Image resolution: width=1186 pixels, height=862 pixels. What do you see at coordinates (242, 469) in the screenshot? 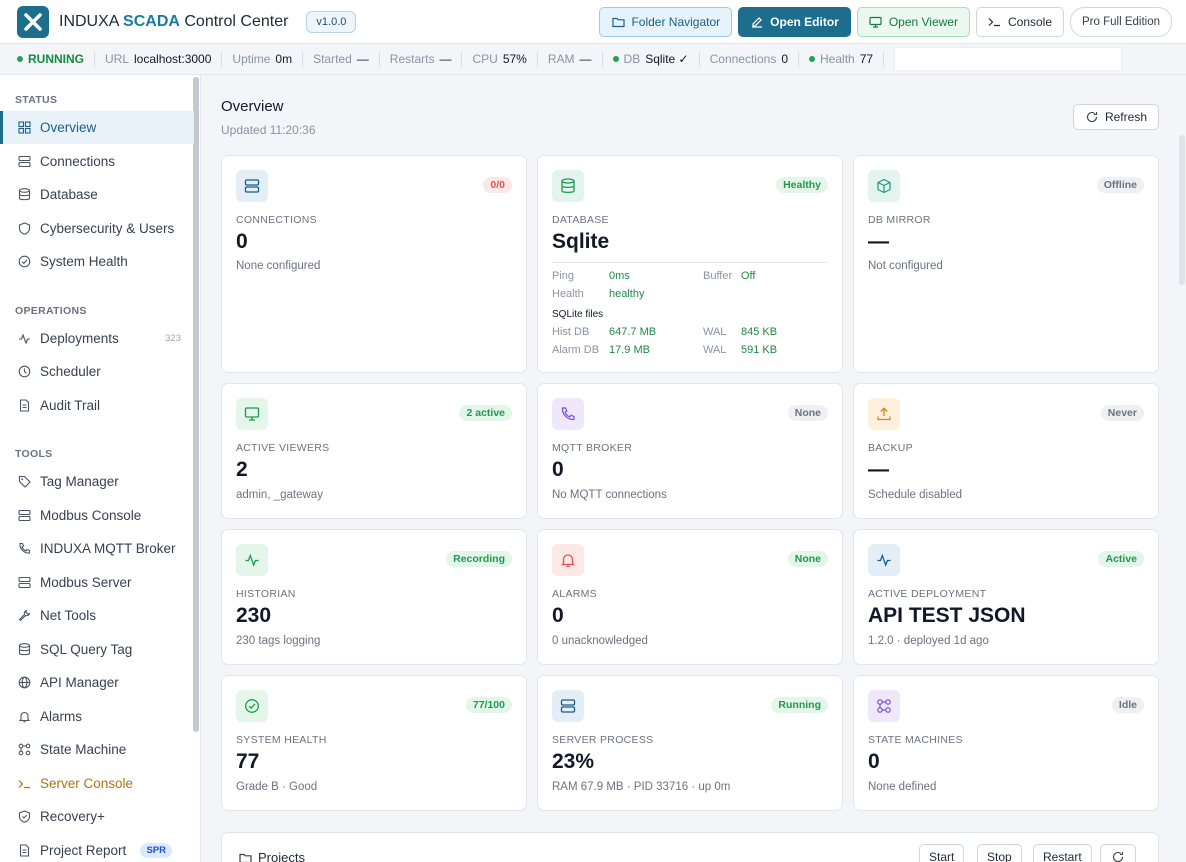
I see `card-value: 2` at bounding box center [242, 469].